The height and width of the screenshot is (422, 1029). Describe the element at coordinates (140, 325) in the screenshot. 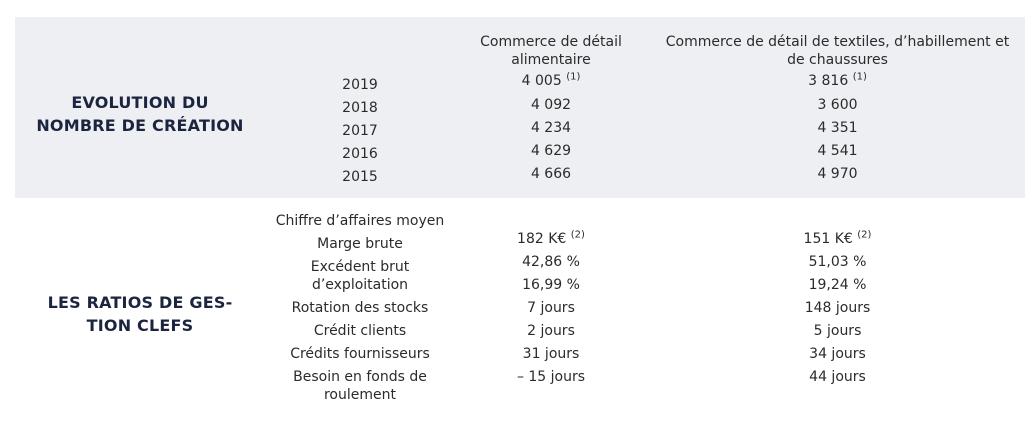

I see `ratios-title-line-2: TION CLEFS` at that location.